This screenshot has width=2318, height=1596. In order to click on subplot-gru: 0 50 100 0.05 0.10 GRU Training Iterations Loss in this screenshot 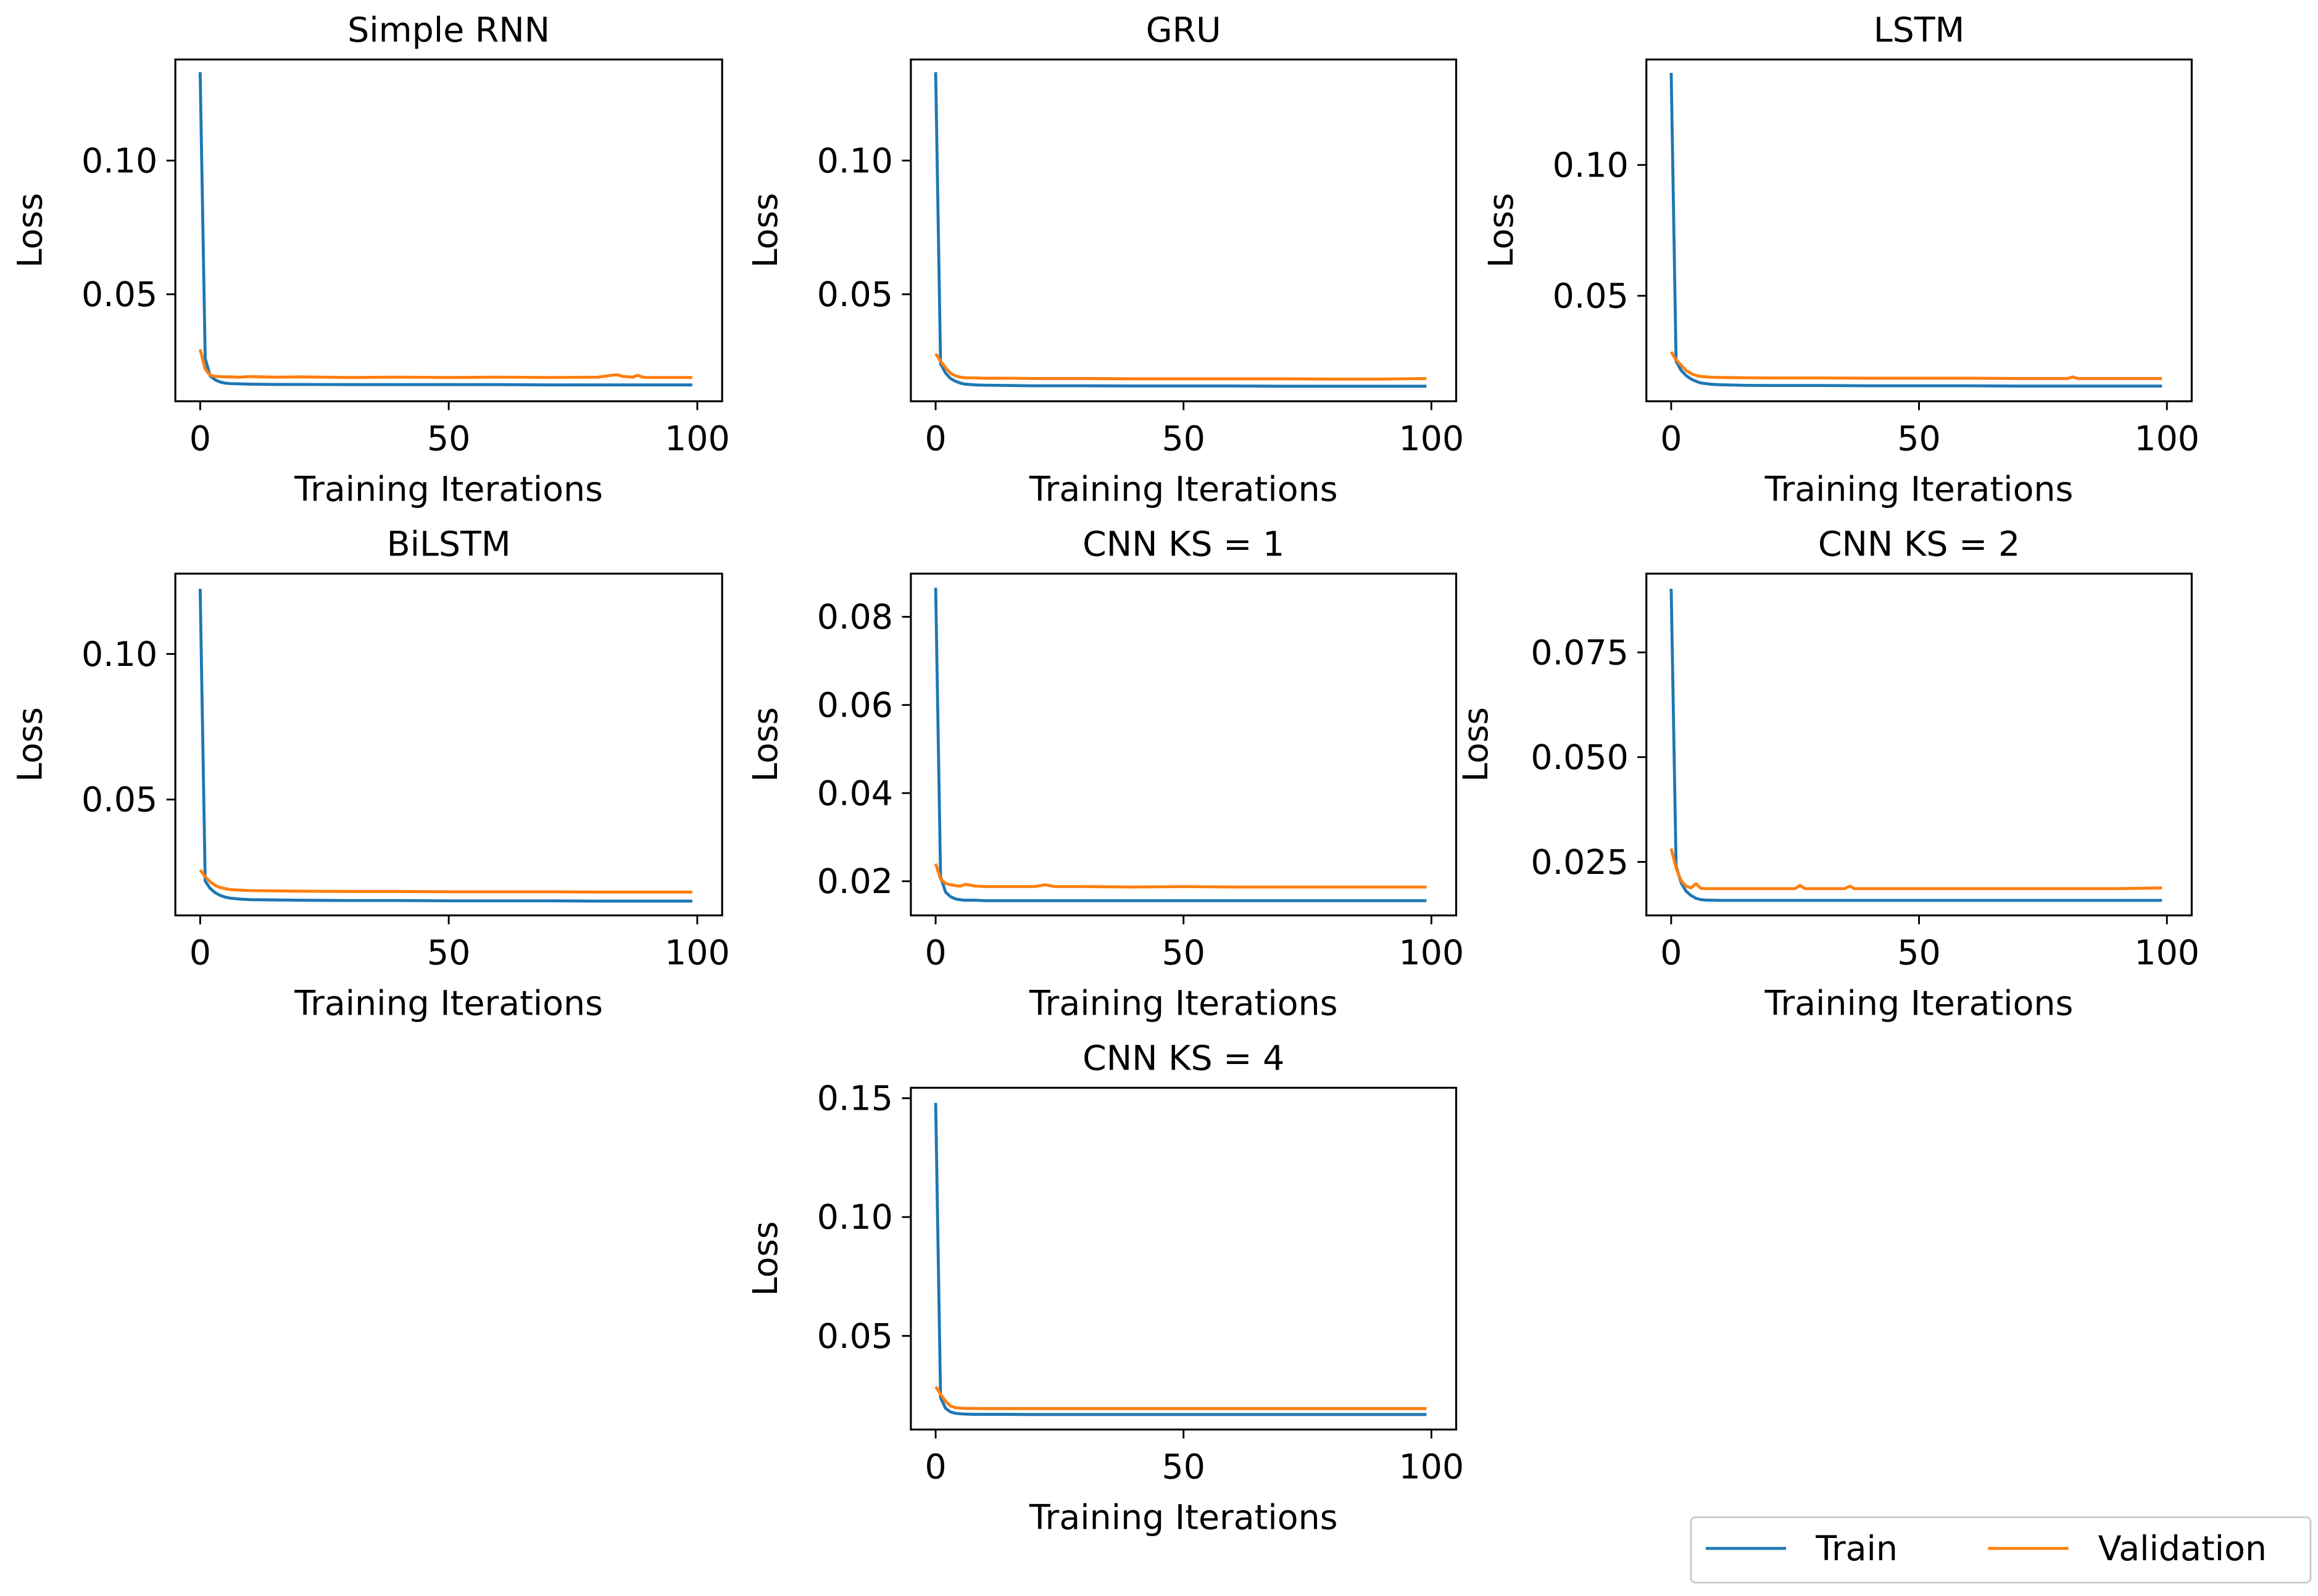, I will do `click(1105, 259)`.